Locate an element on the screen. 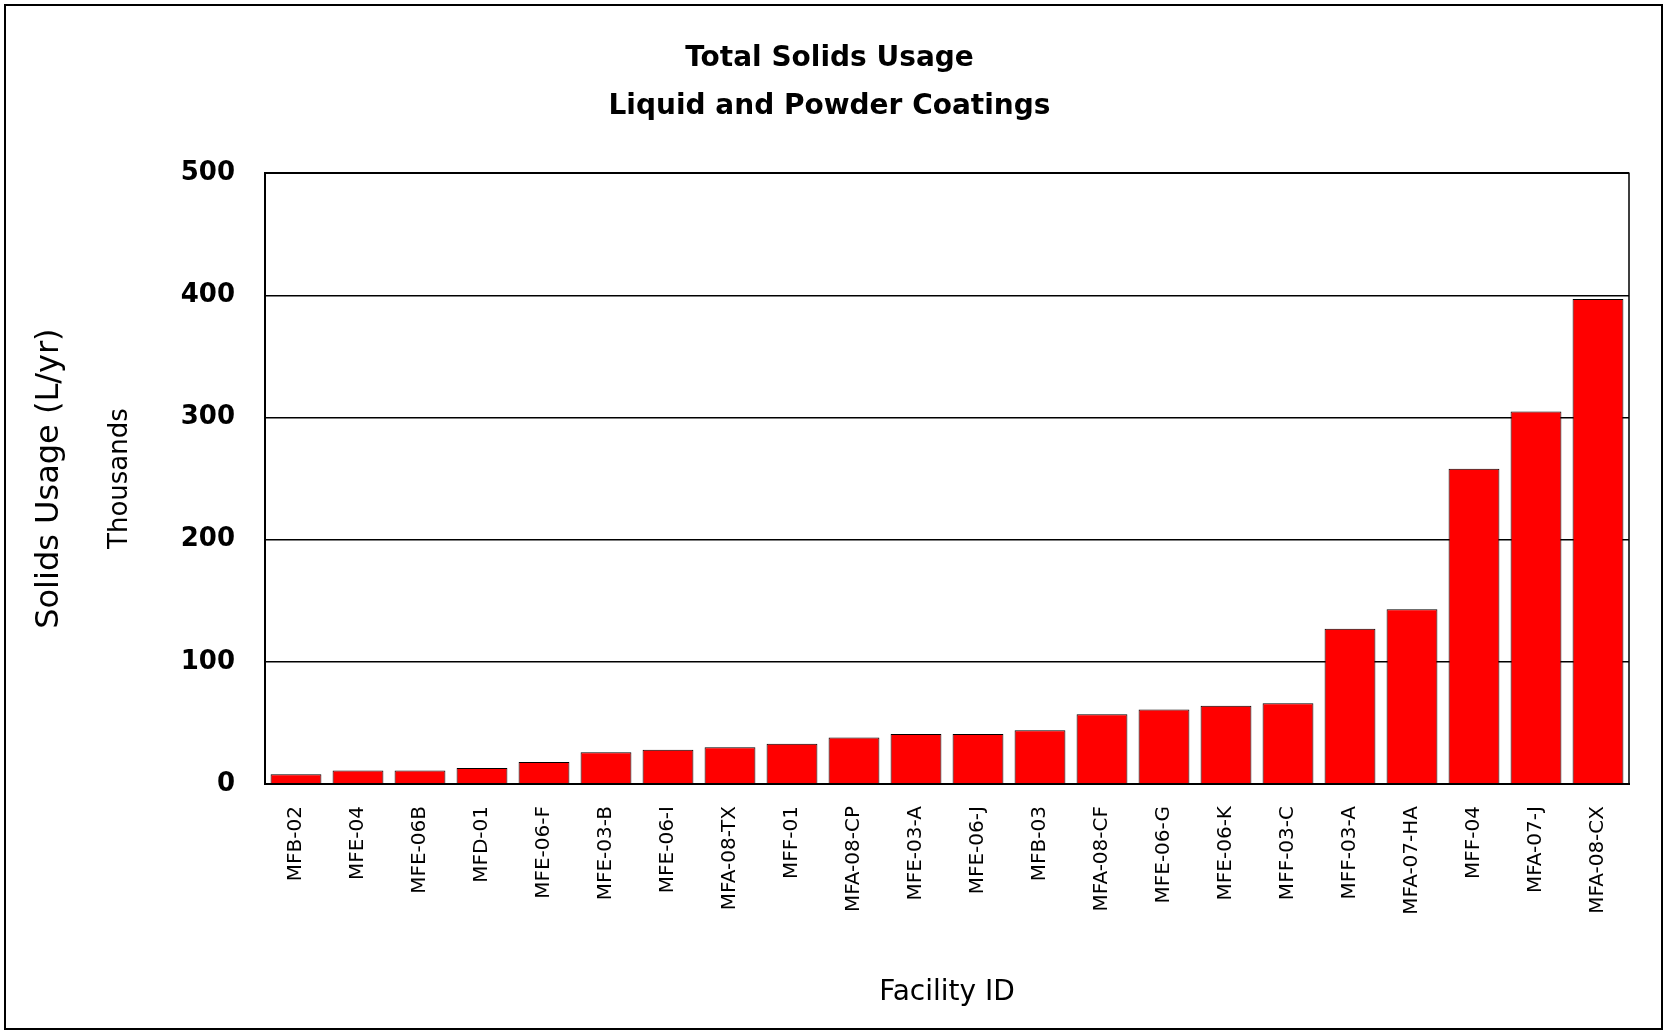 The width and height of the screenshot is (1669, 1034). x-tick-label: MFA-08-CP is located at coordinates (852, 859).